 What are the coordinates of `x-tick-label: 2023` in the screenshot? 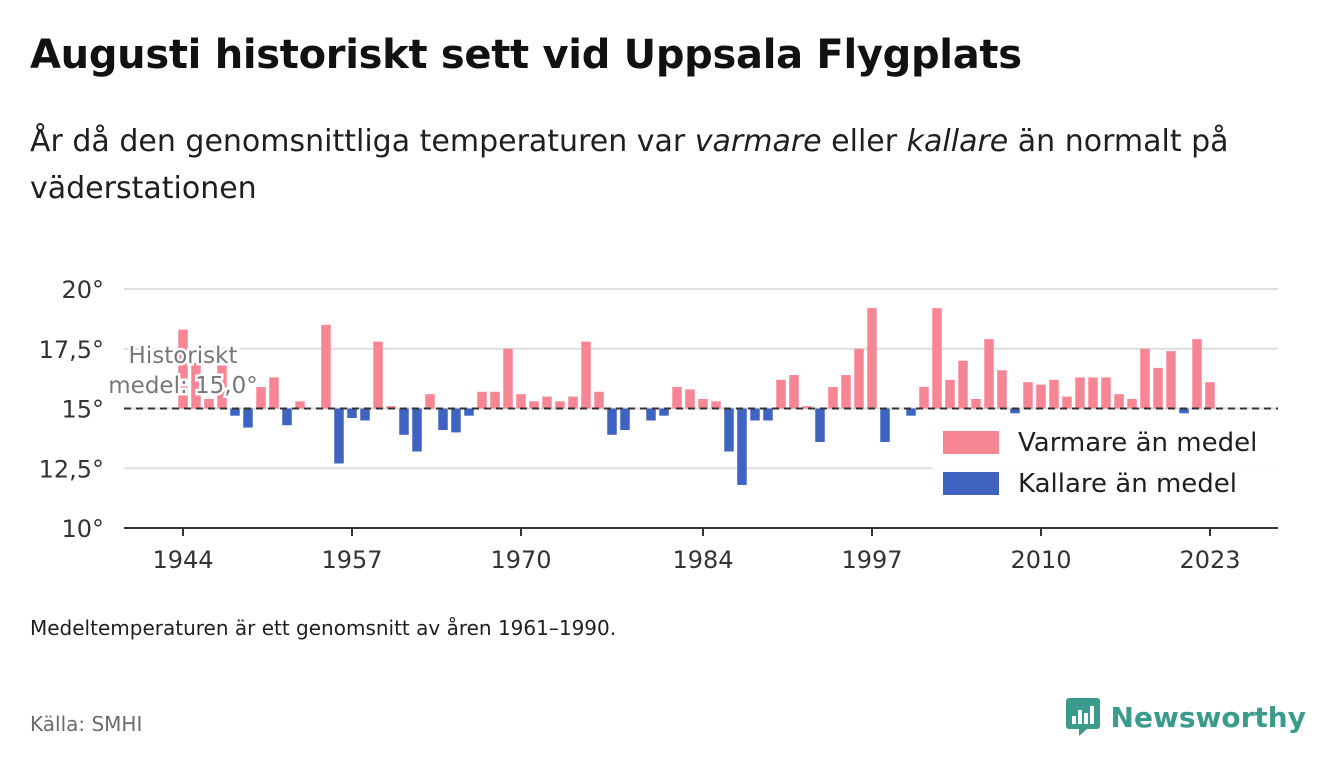 It's located at (1209, 560).